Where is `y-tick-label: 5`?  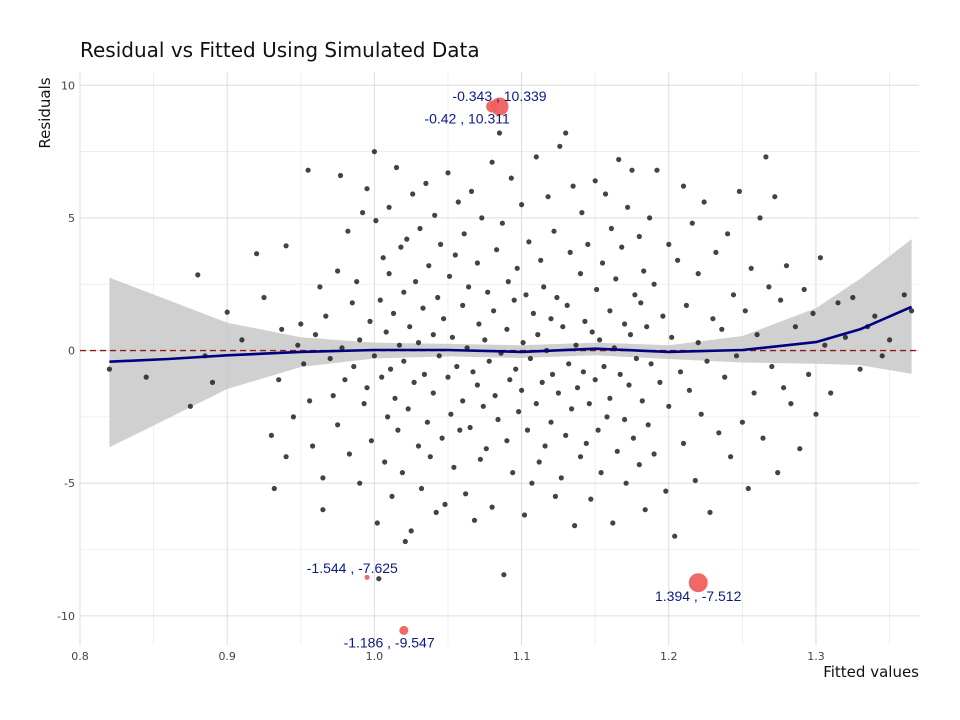
y-tick-label: 5 is located at coordinates (71, 218).